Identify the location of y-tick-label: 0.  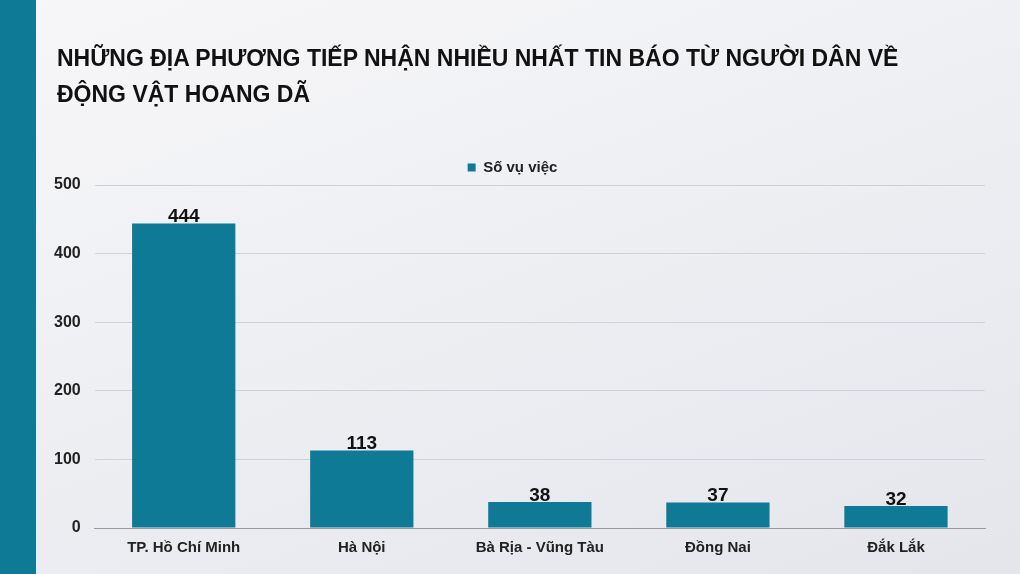
(76, 527).